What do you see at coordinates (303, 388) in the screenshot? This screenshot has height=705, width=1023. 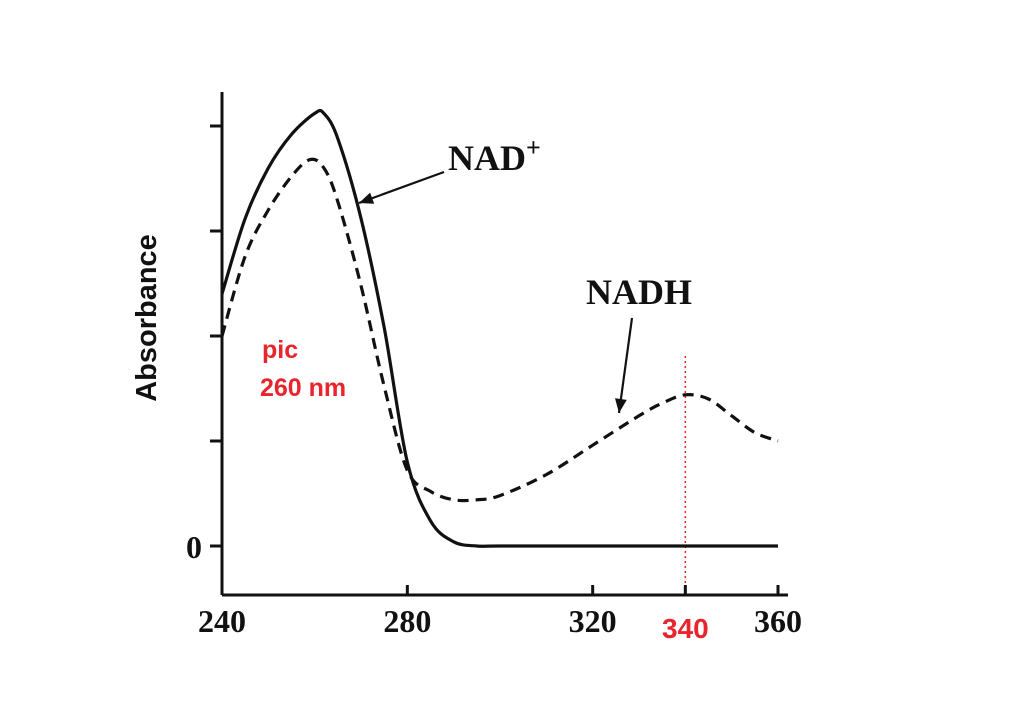 I see `annotation-260nm: 260 nm` at bounding box center [303, 388].